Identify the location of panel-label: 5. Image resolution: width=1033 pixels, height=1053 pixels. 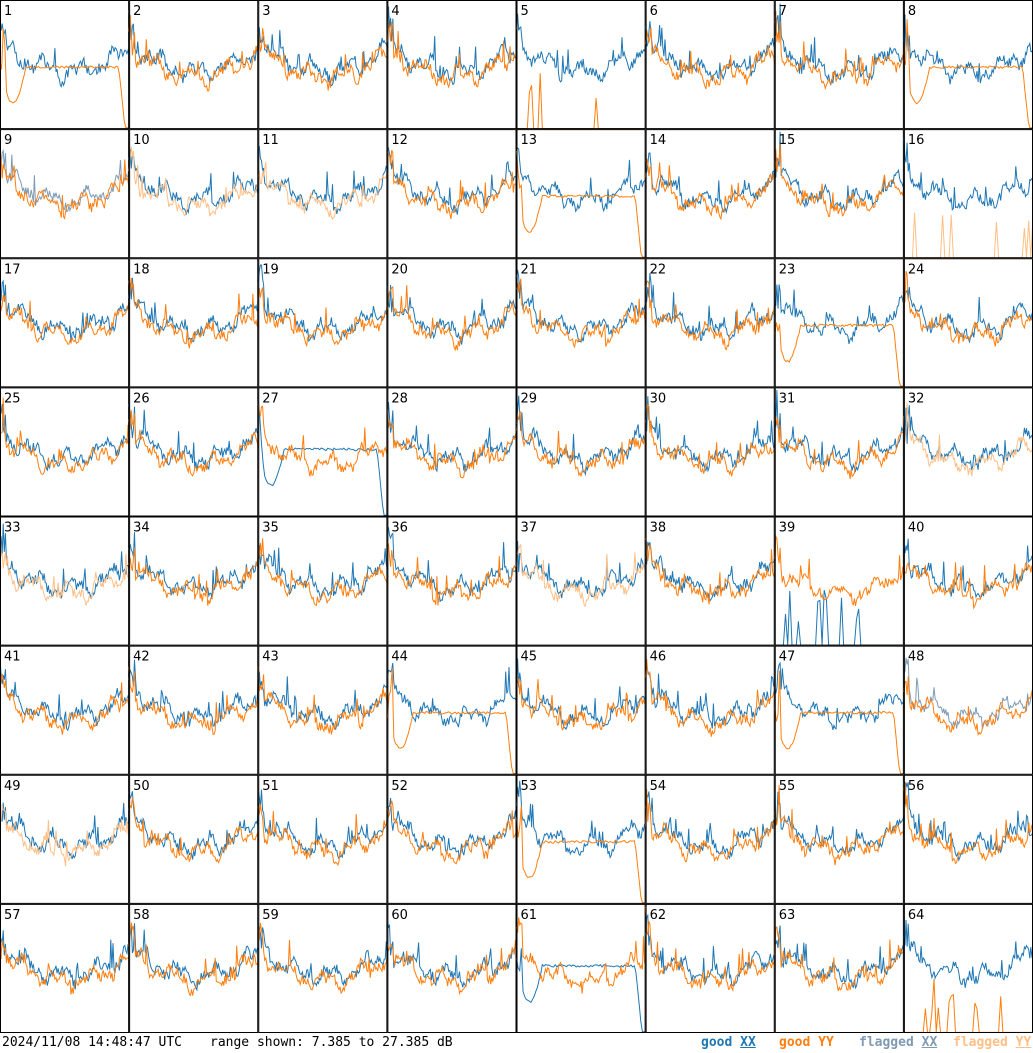
(525, 11).